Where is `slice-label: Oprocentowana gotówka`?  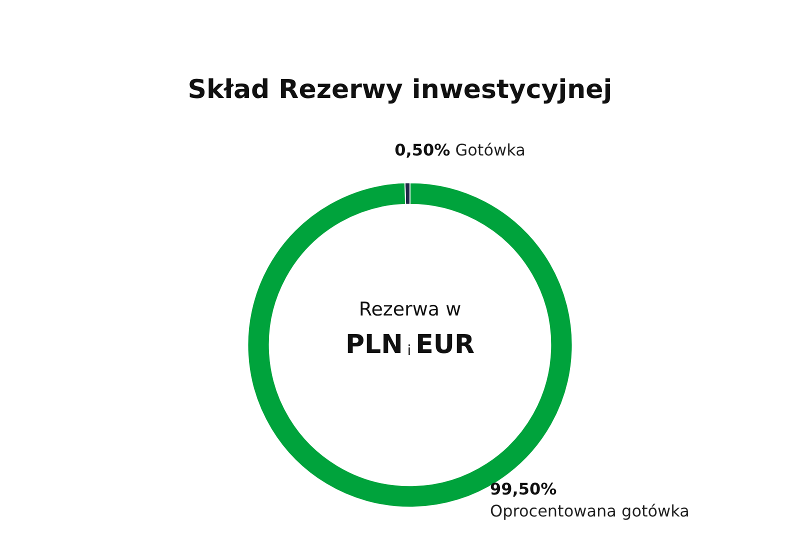 slice-label: Oprocentowana gotówka is located at coordinates (590, 511).